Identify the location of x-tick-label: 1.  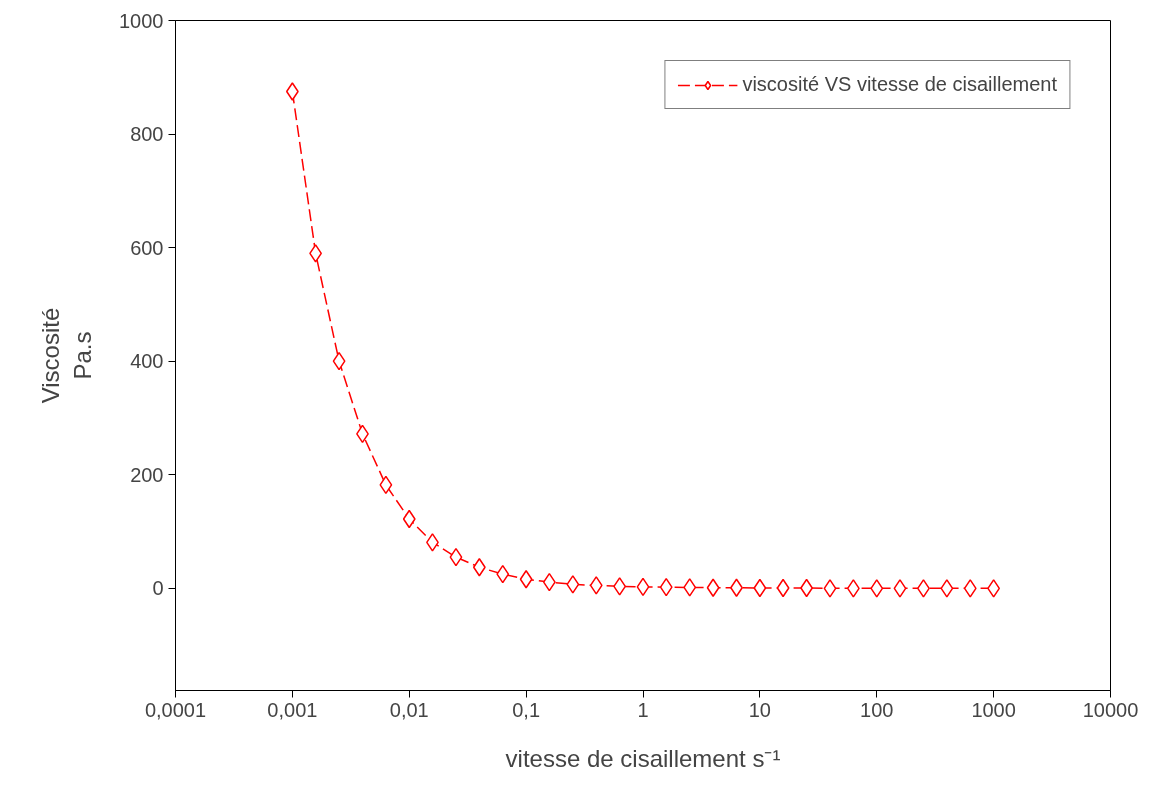
(643, 709).